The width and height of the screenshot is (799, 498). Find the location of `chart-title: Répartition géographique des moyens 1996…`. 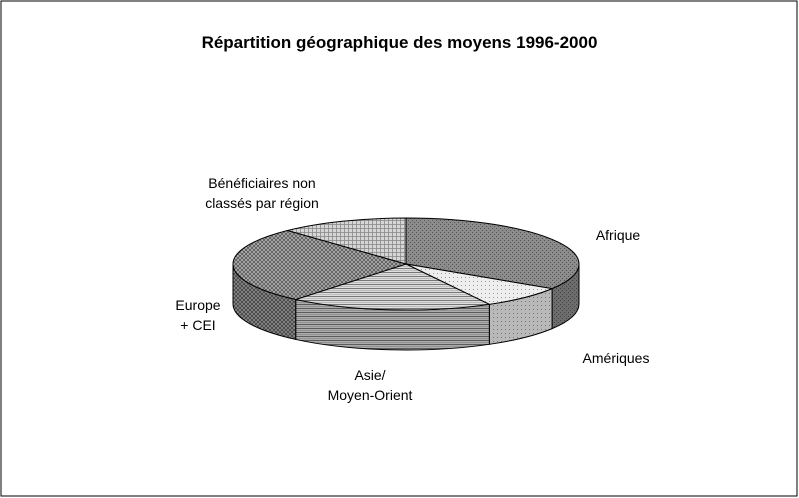

chart-title: Répartition géographique des moyens 1996… is located at coordinates (399, 42).